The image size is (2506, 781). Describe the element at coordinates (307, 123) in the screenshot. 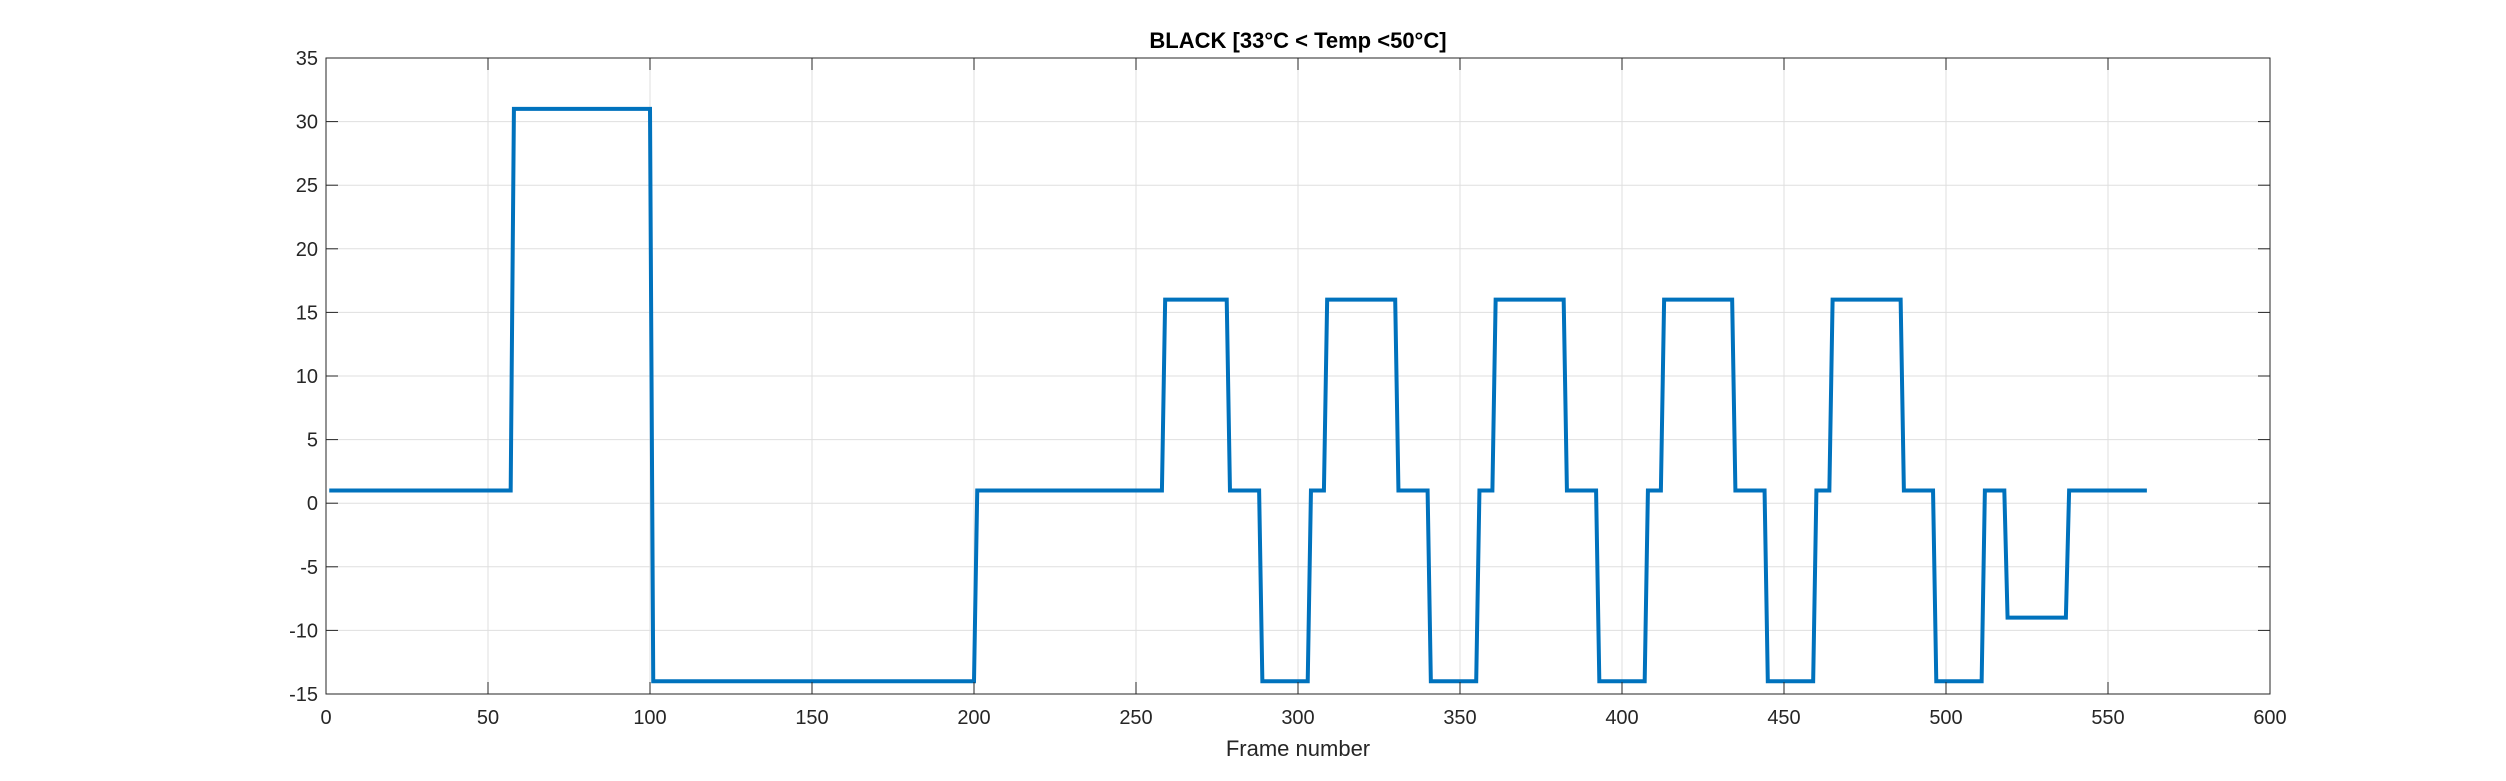

I see `y-tick-label: 30` at that location.